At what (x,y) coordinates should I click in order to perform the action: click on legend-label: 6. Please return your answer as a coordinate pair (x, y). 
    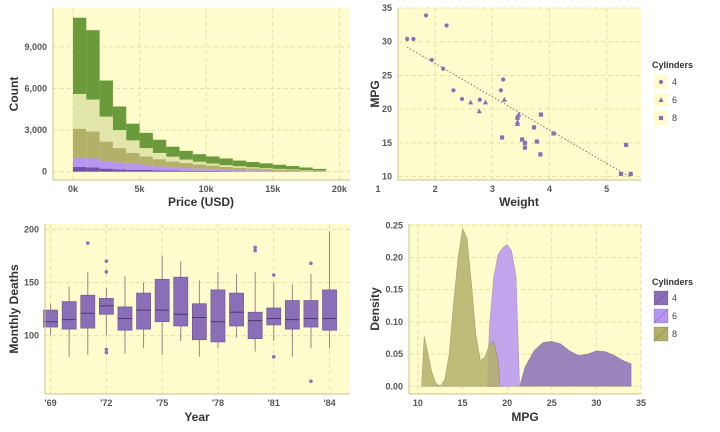
    Looking at the image, I should click on (674, 100).